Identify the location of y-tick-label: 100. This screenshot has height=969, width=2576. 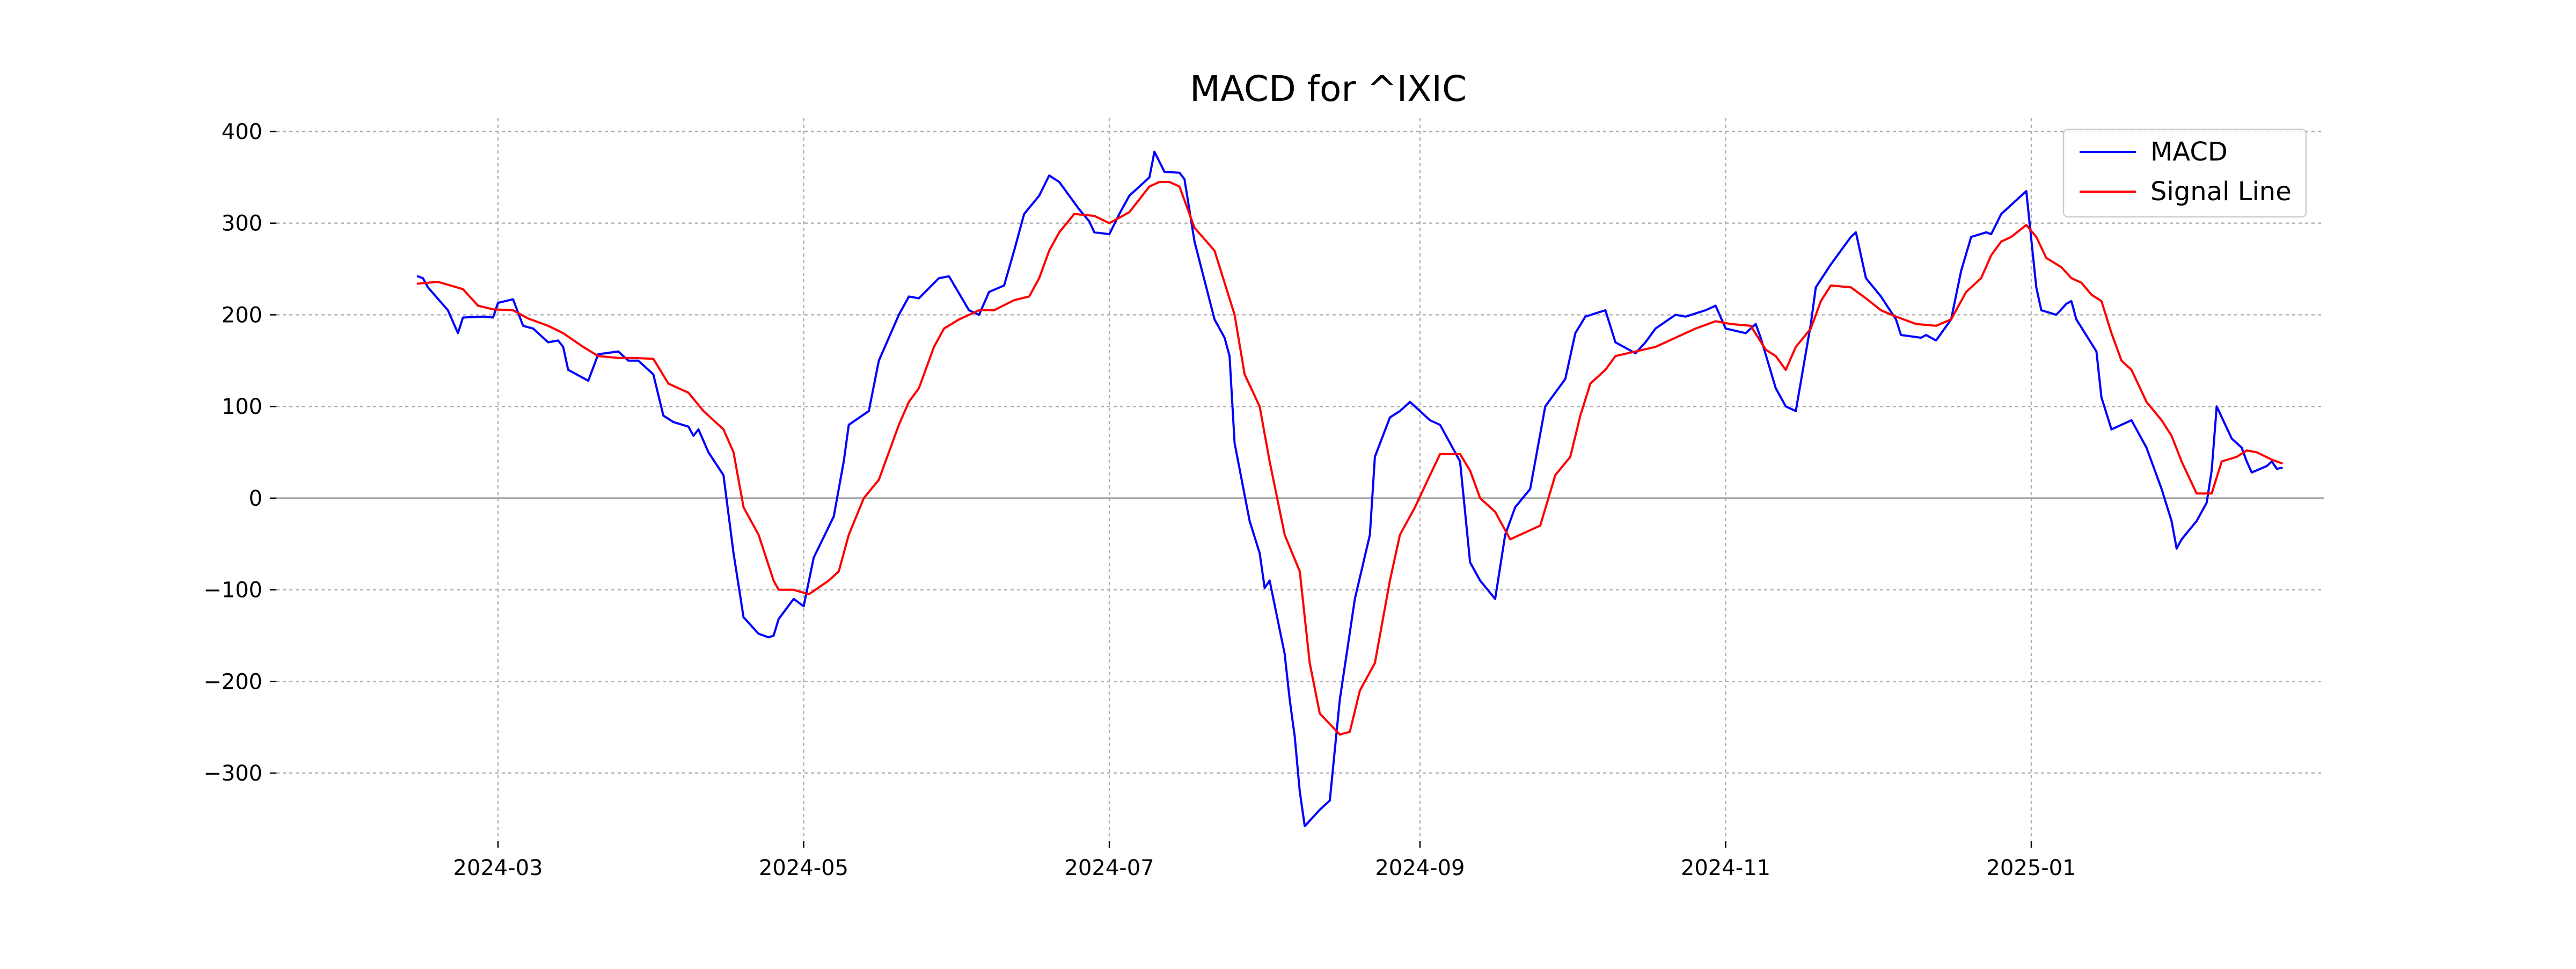
(242, 407).